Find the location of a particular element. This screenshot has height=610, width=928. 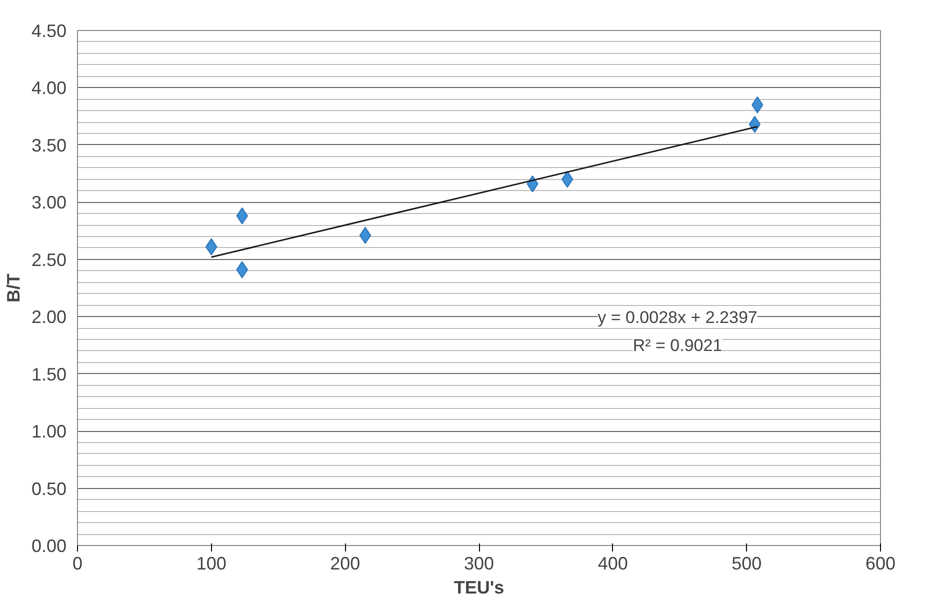

y-tick-label: 2.50 is located at coordinates (49, 260).